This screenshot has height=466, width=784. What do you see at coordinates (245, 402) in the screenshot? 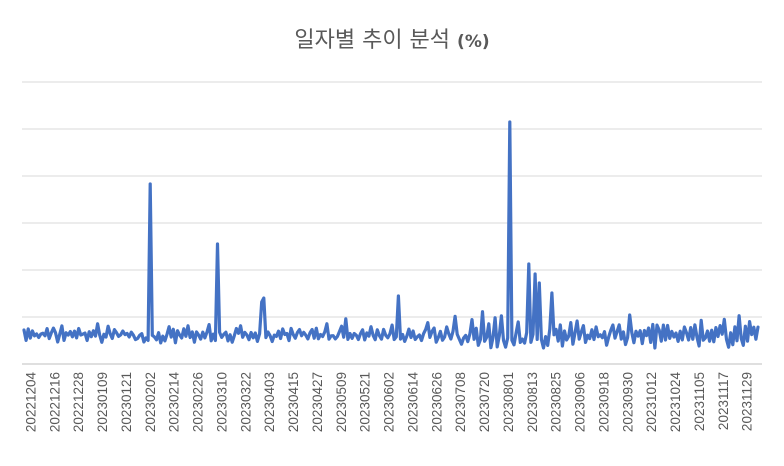
I see `x-tick-label: 20230322` at bounding box center [245, 402].